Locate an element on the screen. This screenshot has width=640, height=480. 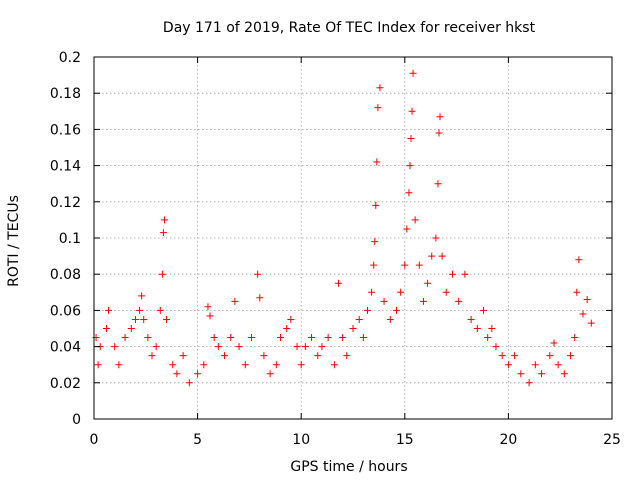
x-tick-label: 25 is located at coordinates (612, 440).